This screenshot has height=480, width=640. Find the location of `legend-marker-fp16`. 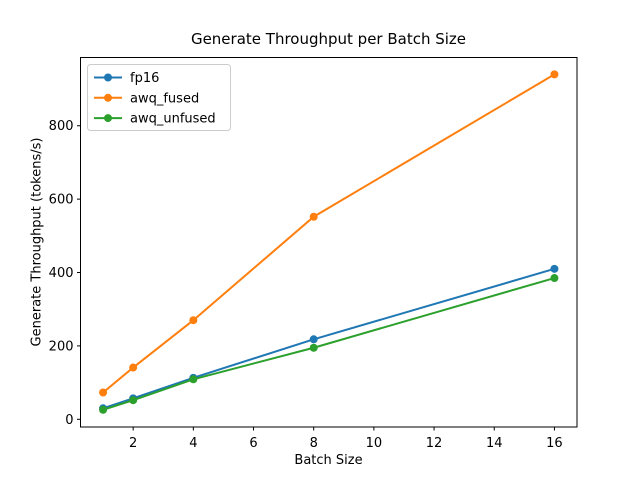

legend-marker-fp16 is located at coordinates (108, 77).